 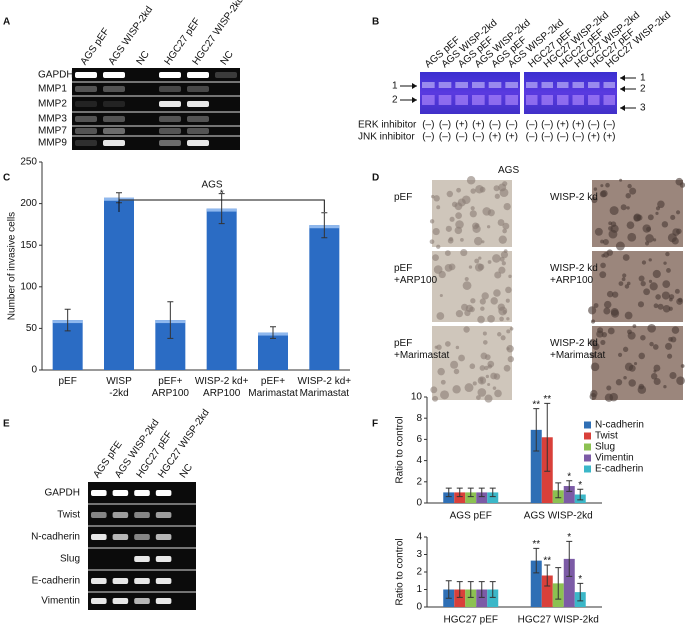 What do you see at coordinates (119, 387) in the screenshot?
I see `x-tick-label: WISP -2kd` at bounding box center [119, 387].